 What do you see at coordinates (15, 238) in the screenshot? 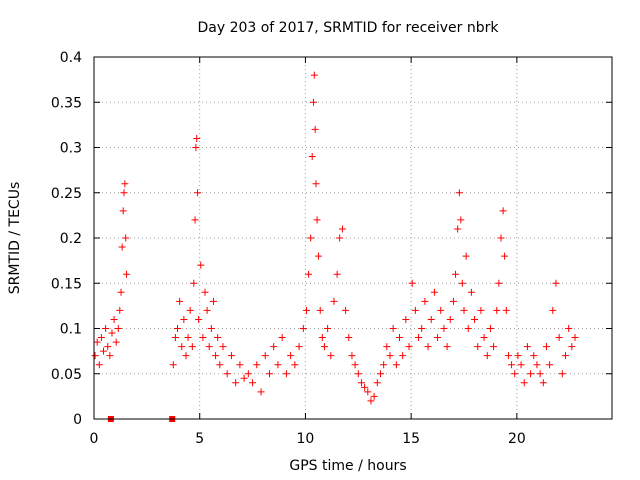
I see `y-axis-label: SRMTID / TECUs` at bounding box center [15, 238].